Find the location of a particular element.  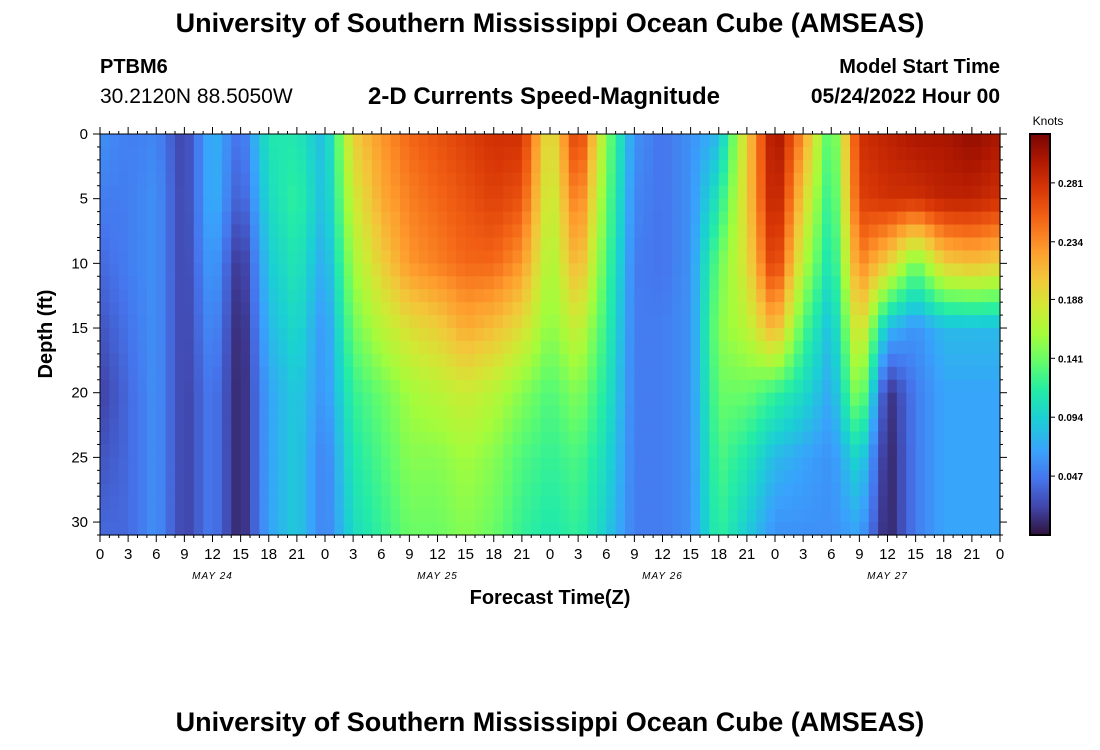

x-tick-label: 15 is located at coordinates (465, 554).